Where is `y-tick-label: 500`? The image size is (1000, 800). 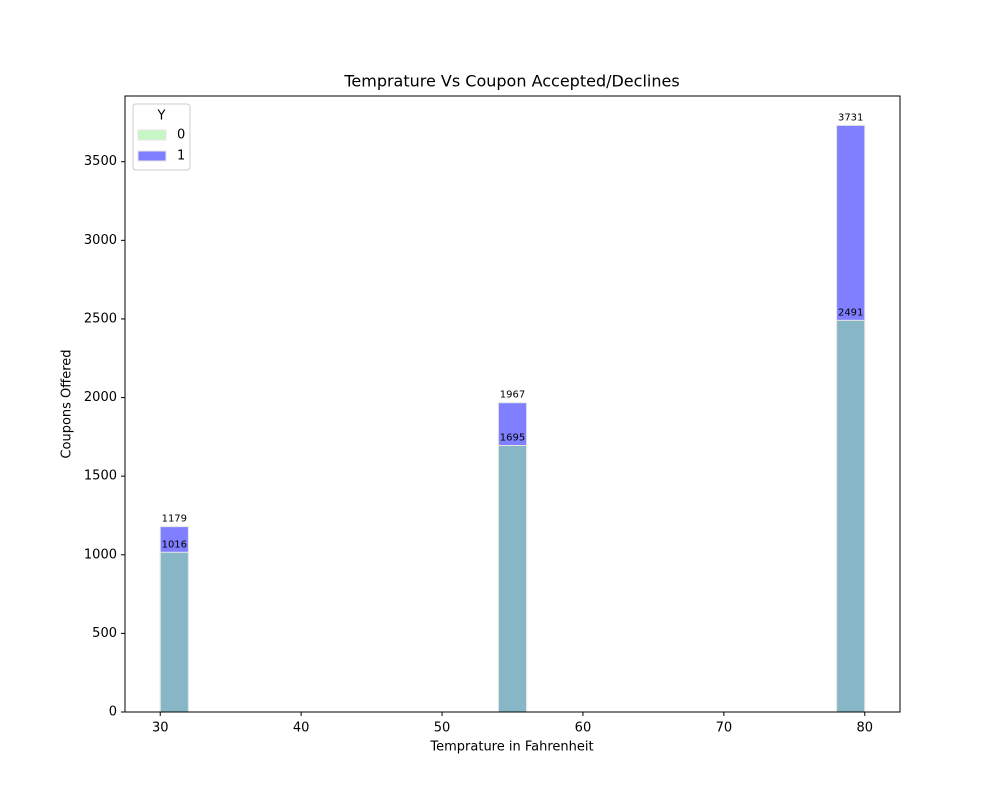
y-tick-label: 500 is located at coordinates (104, 633).